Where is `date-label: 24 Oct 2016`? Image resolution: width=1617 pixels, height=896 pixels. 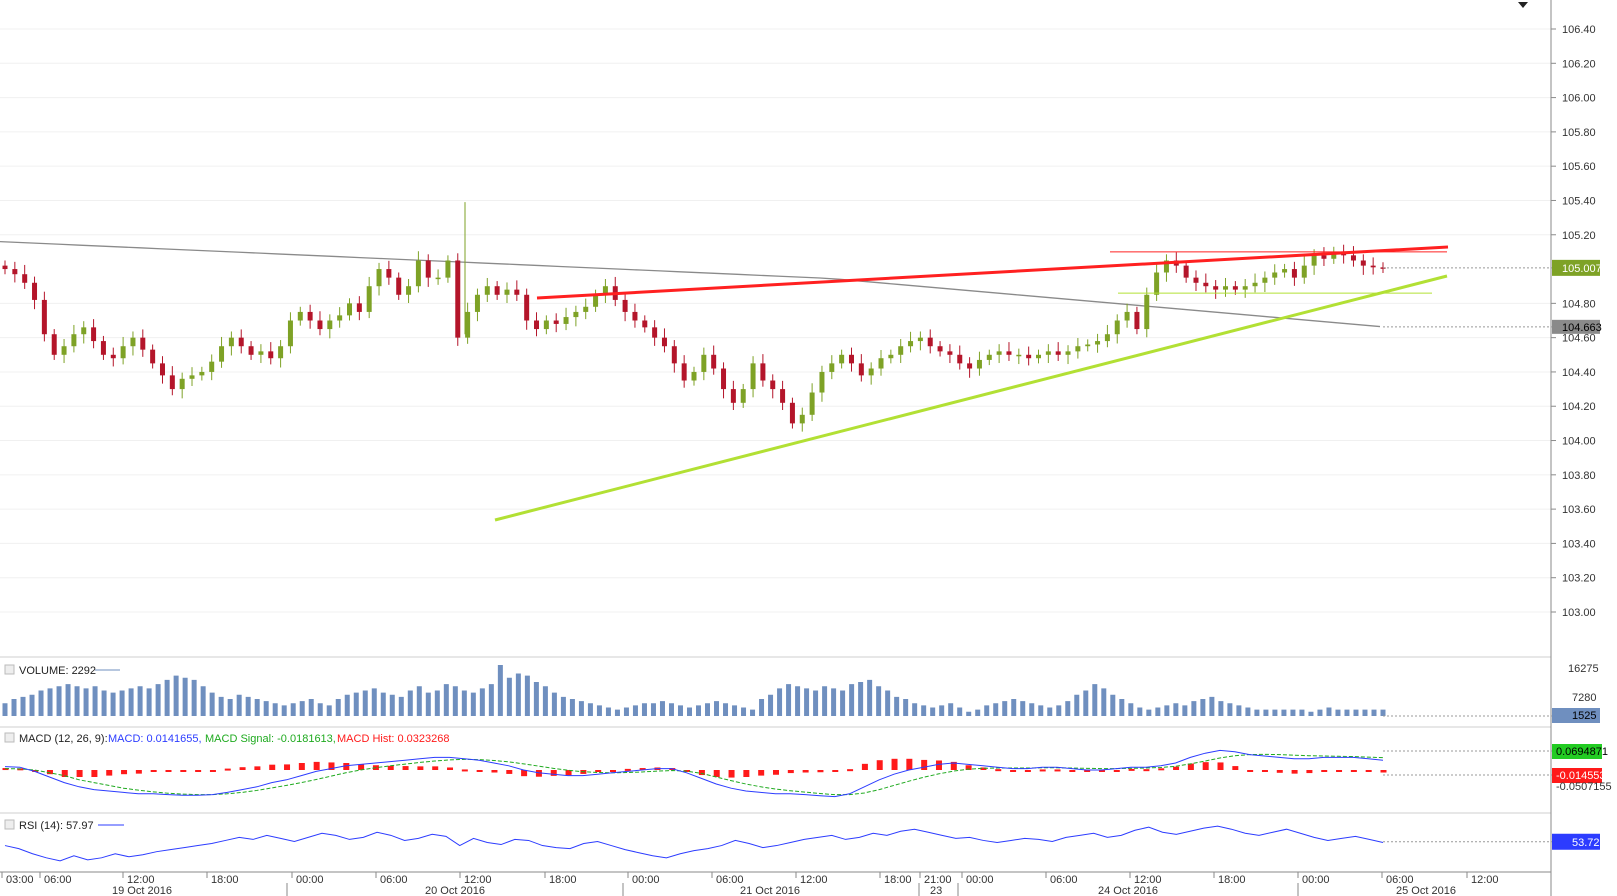 date-label: 24 Oct 2016 is located at coordinates (1128, 890).